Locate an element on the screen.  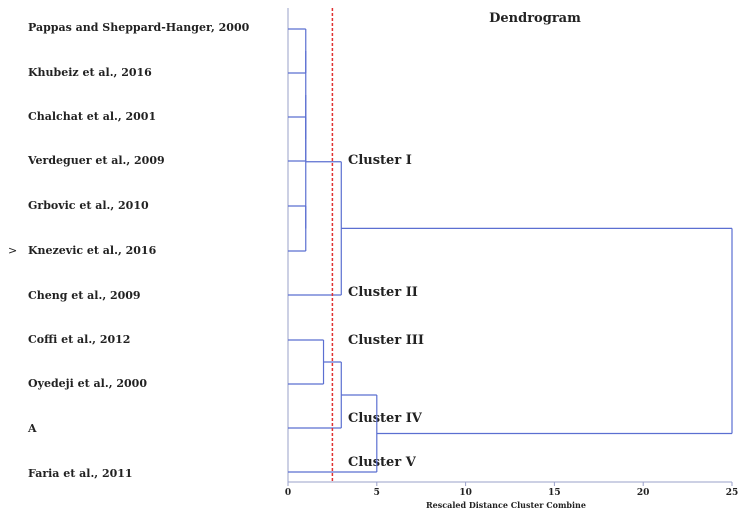
leaf-label-1: Khubeiz et al., 2016 is located at coordinates (90, 72).